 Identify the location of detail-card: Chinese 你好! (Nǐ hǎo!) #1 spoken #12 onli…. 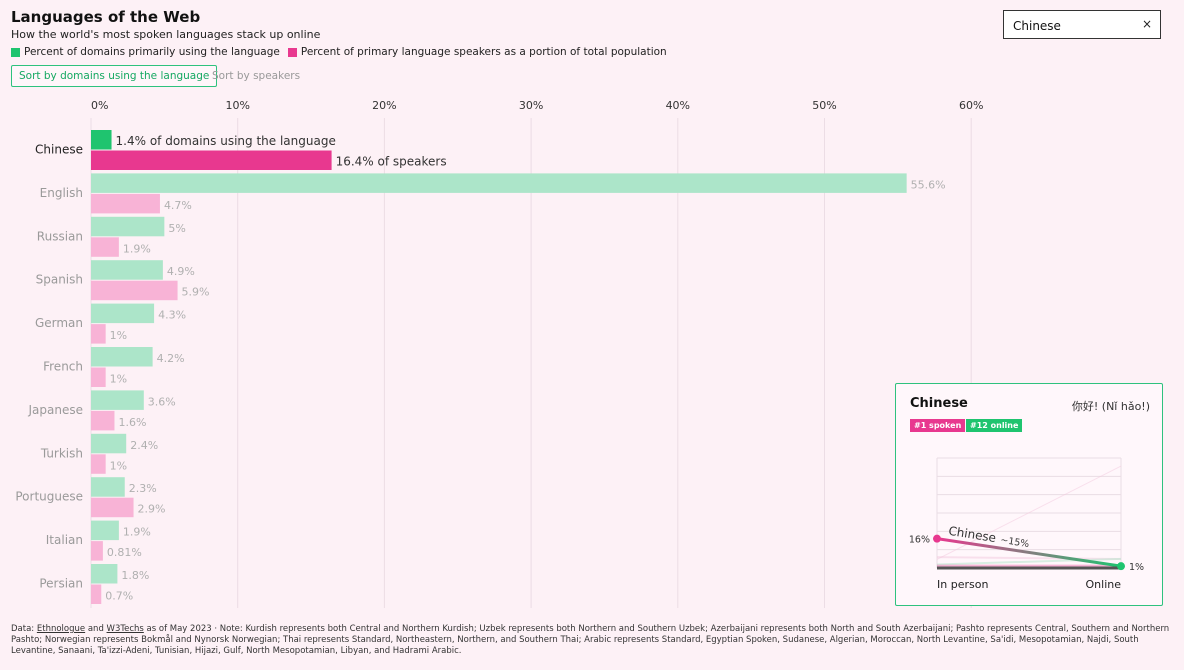
(1029, 494).